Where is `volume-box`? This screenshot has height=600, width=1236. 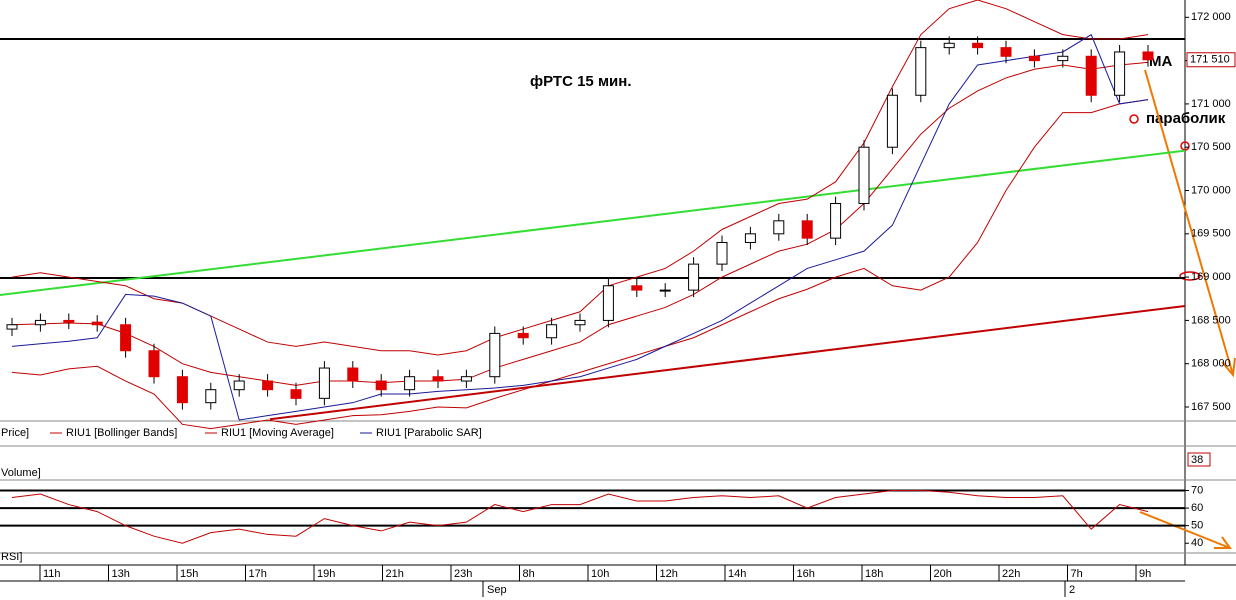 volume-box is located at coordinates (1199, 459).